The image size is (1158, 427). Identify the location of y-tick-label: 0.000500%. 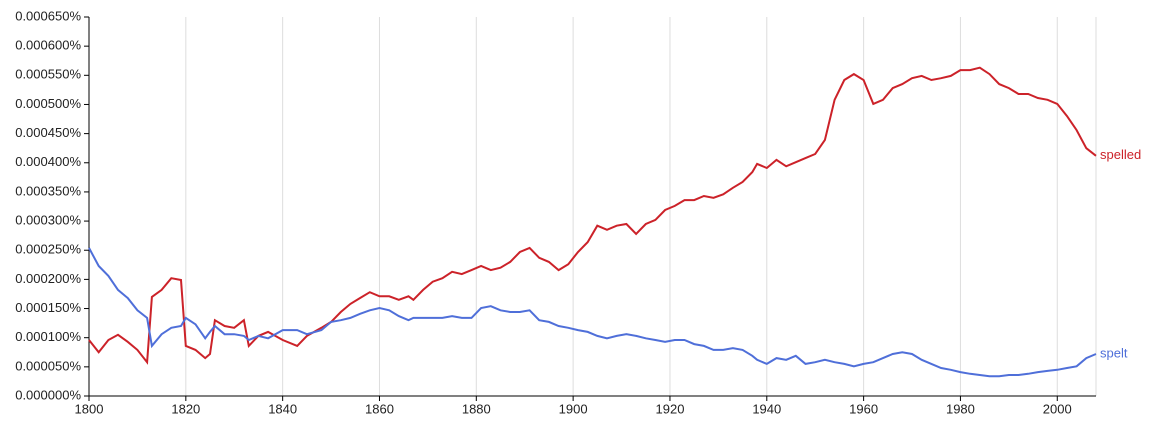
(48, 103).